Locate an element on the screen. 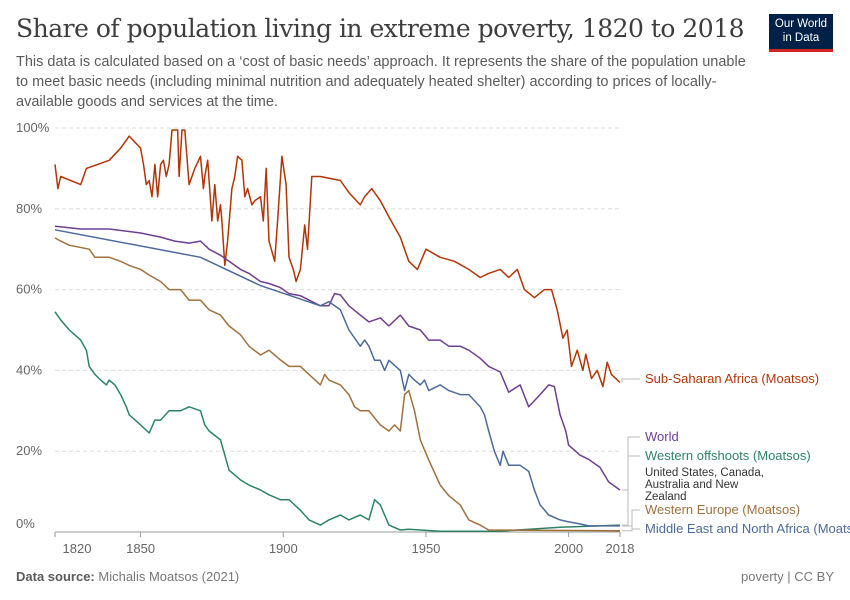 The image size is (850, 600). x-tick-label: 1900 is located at coordinates (283, 548).